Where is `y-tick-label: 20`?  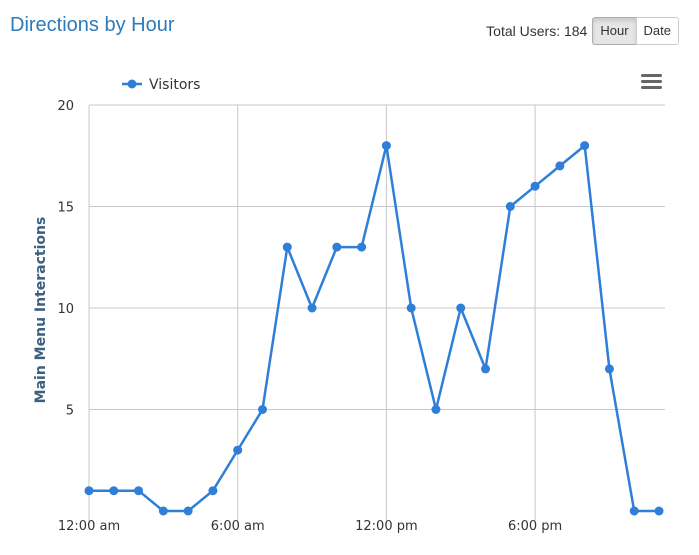
y-tick-label: 20 is located at coordinates (65, 106).